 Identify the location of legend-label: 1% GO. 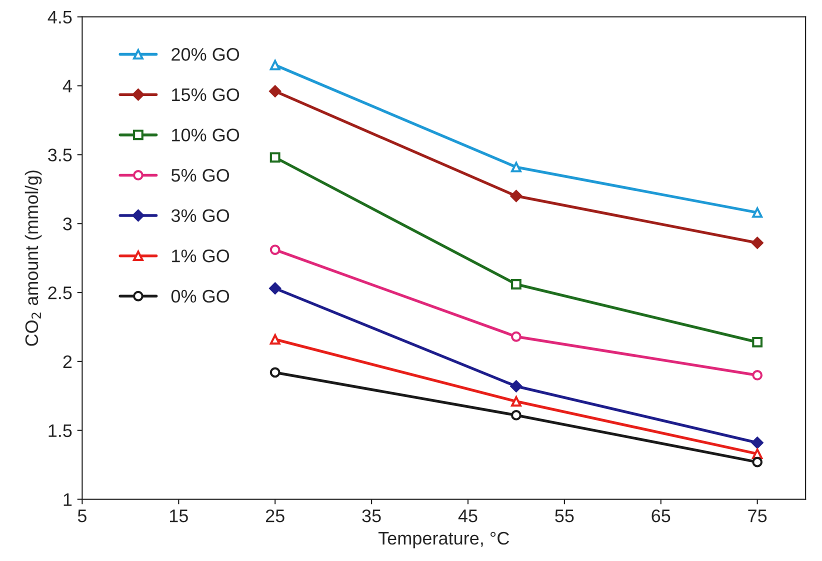
(201, 256).